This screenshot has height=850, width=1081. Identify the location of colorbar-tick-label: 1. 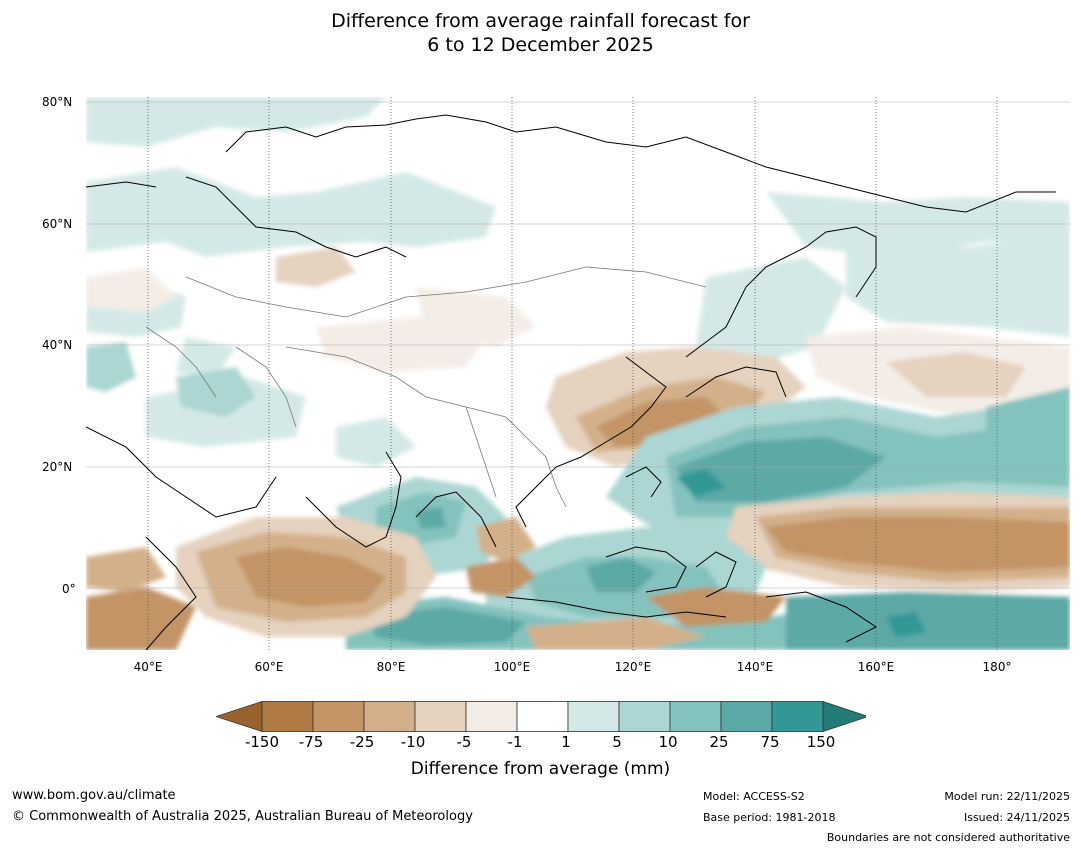
(566, 742).